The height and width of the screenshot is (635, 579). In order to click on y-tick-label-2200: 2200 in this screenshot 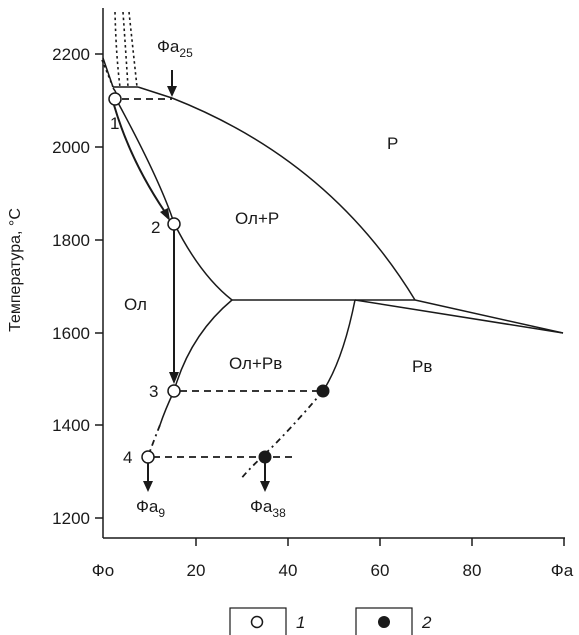, I will do `click(71, 54)`.